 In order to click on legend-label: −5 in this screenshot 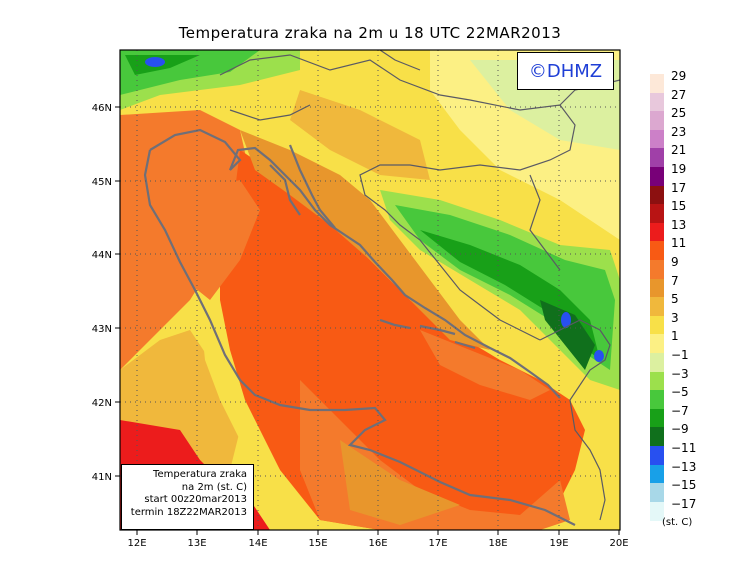, I will do `click(680, 392)`.